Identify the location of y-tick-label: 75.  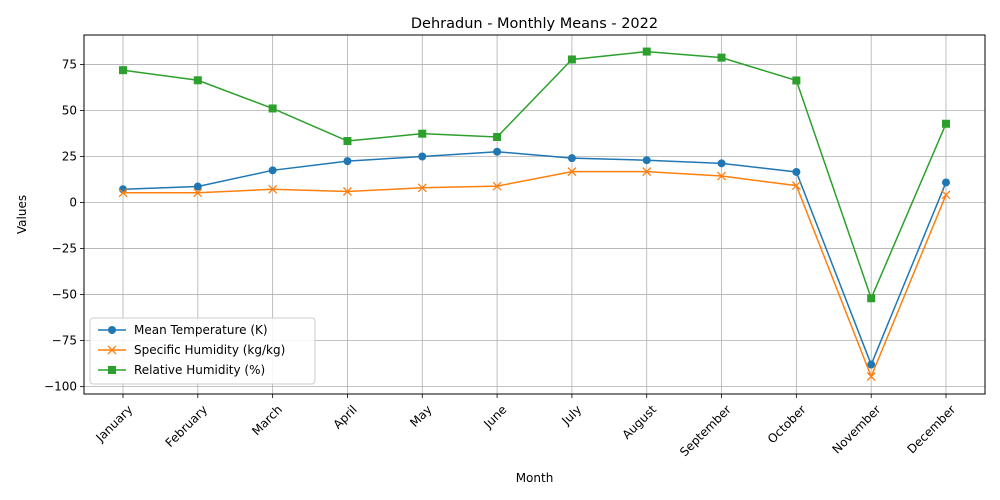
(69, 64).